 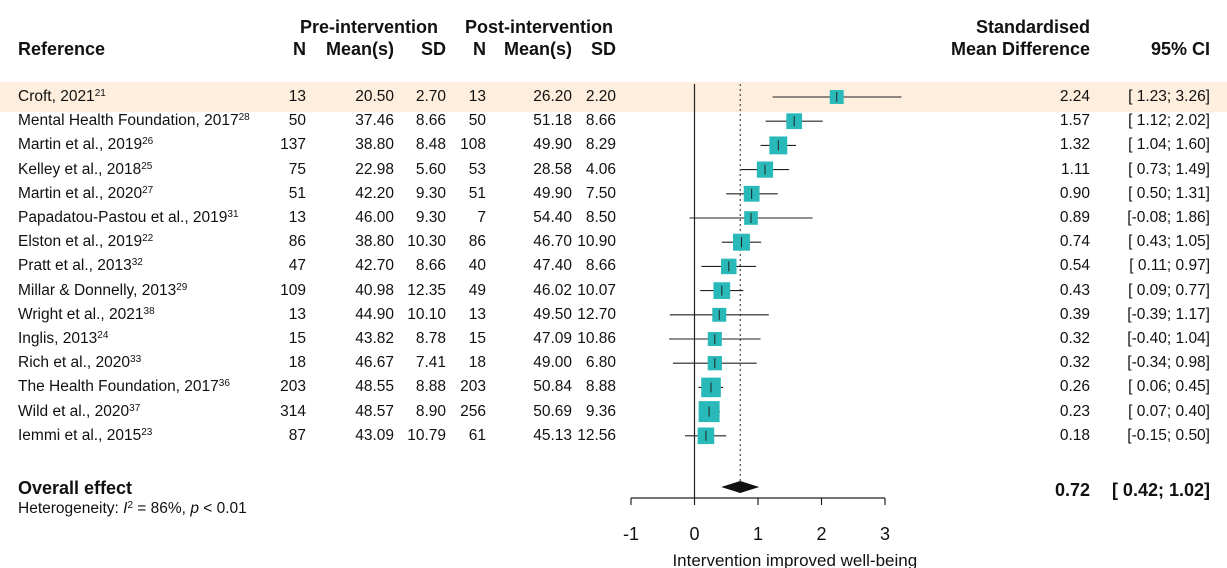 What do you see at coordinates (297, 338) in the screenshot?
I see `cell-pre-n: 15` at bounding box center [297, 338].